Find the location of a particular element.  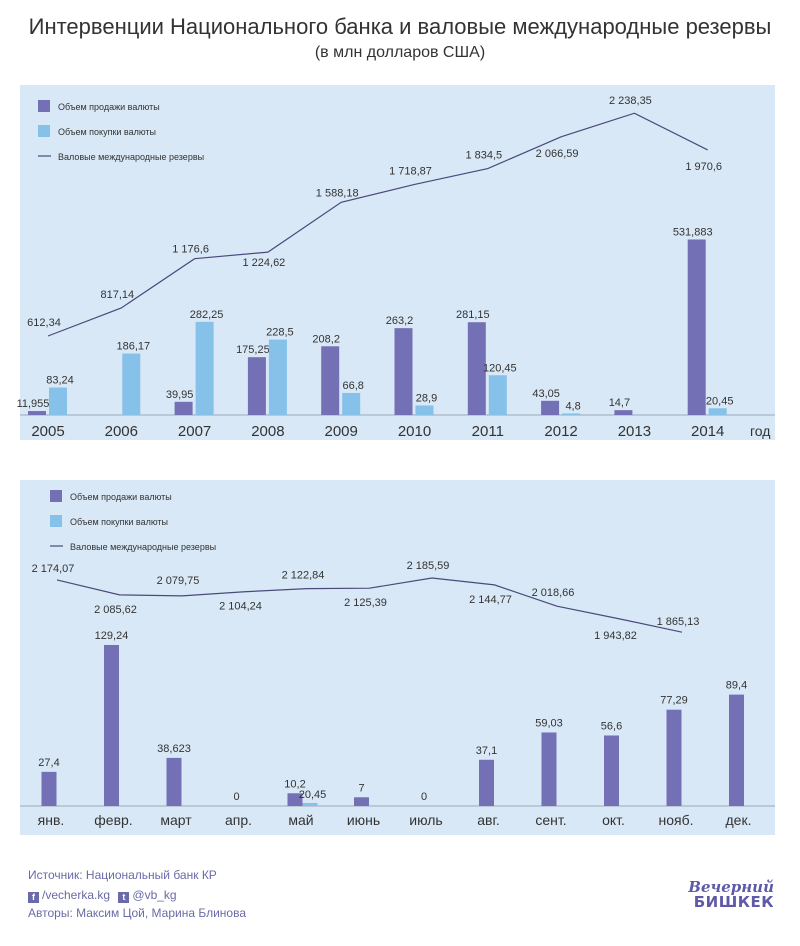

reserves-label: 2 085,62 is located at coordinates (115, 610).